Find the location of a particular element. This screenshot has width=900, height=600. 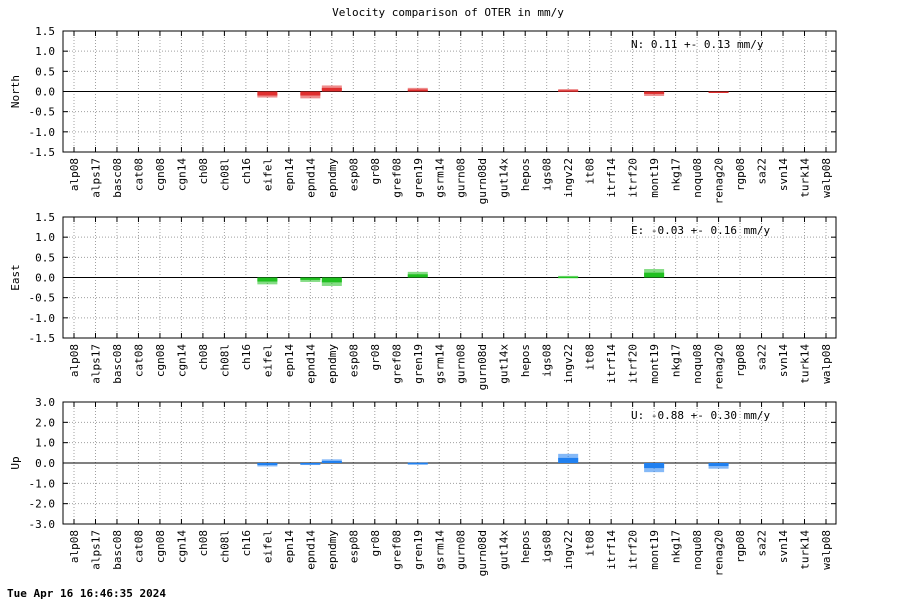

x-tick-label: gref08 is located at coordinates (396, 178).